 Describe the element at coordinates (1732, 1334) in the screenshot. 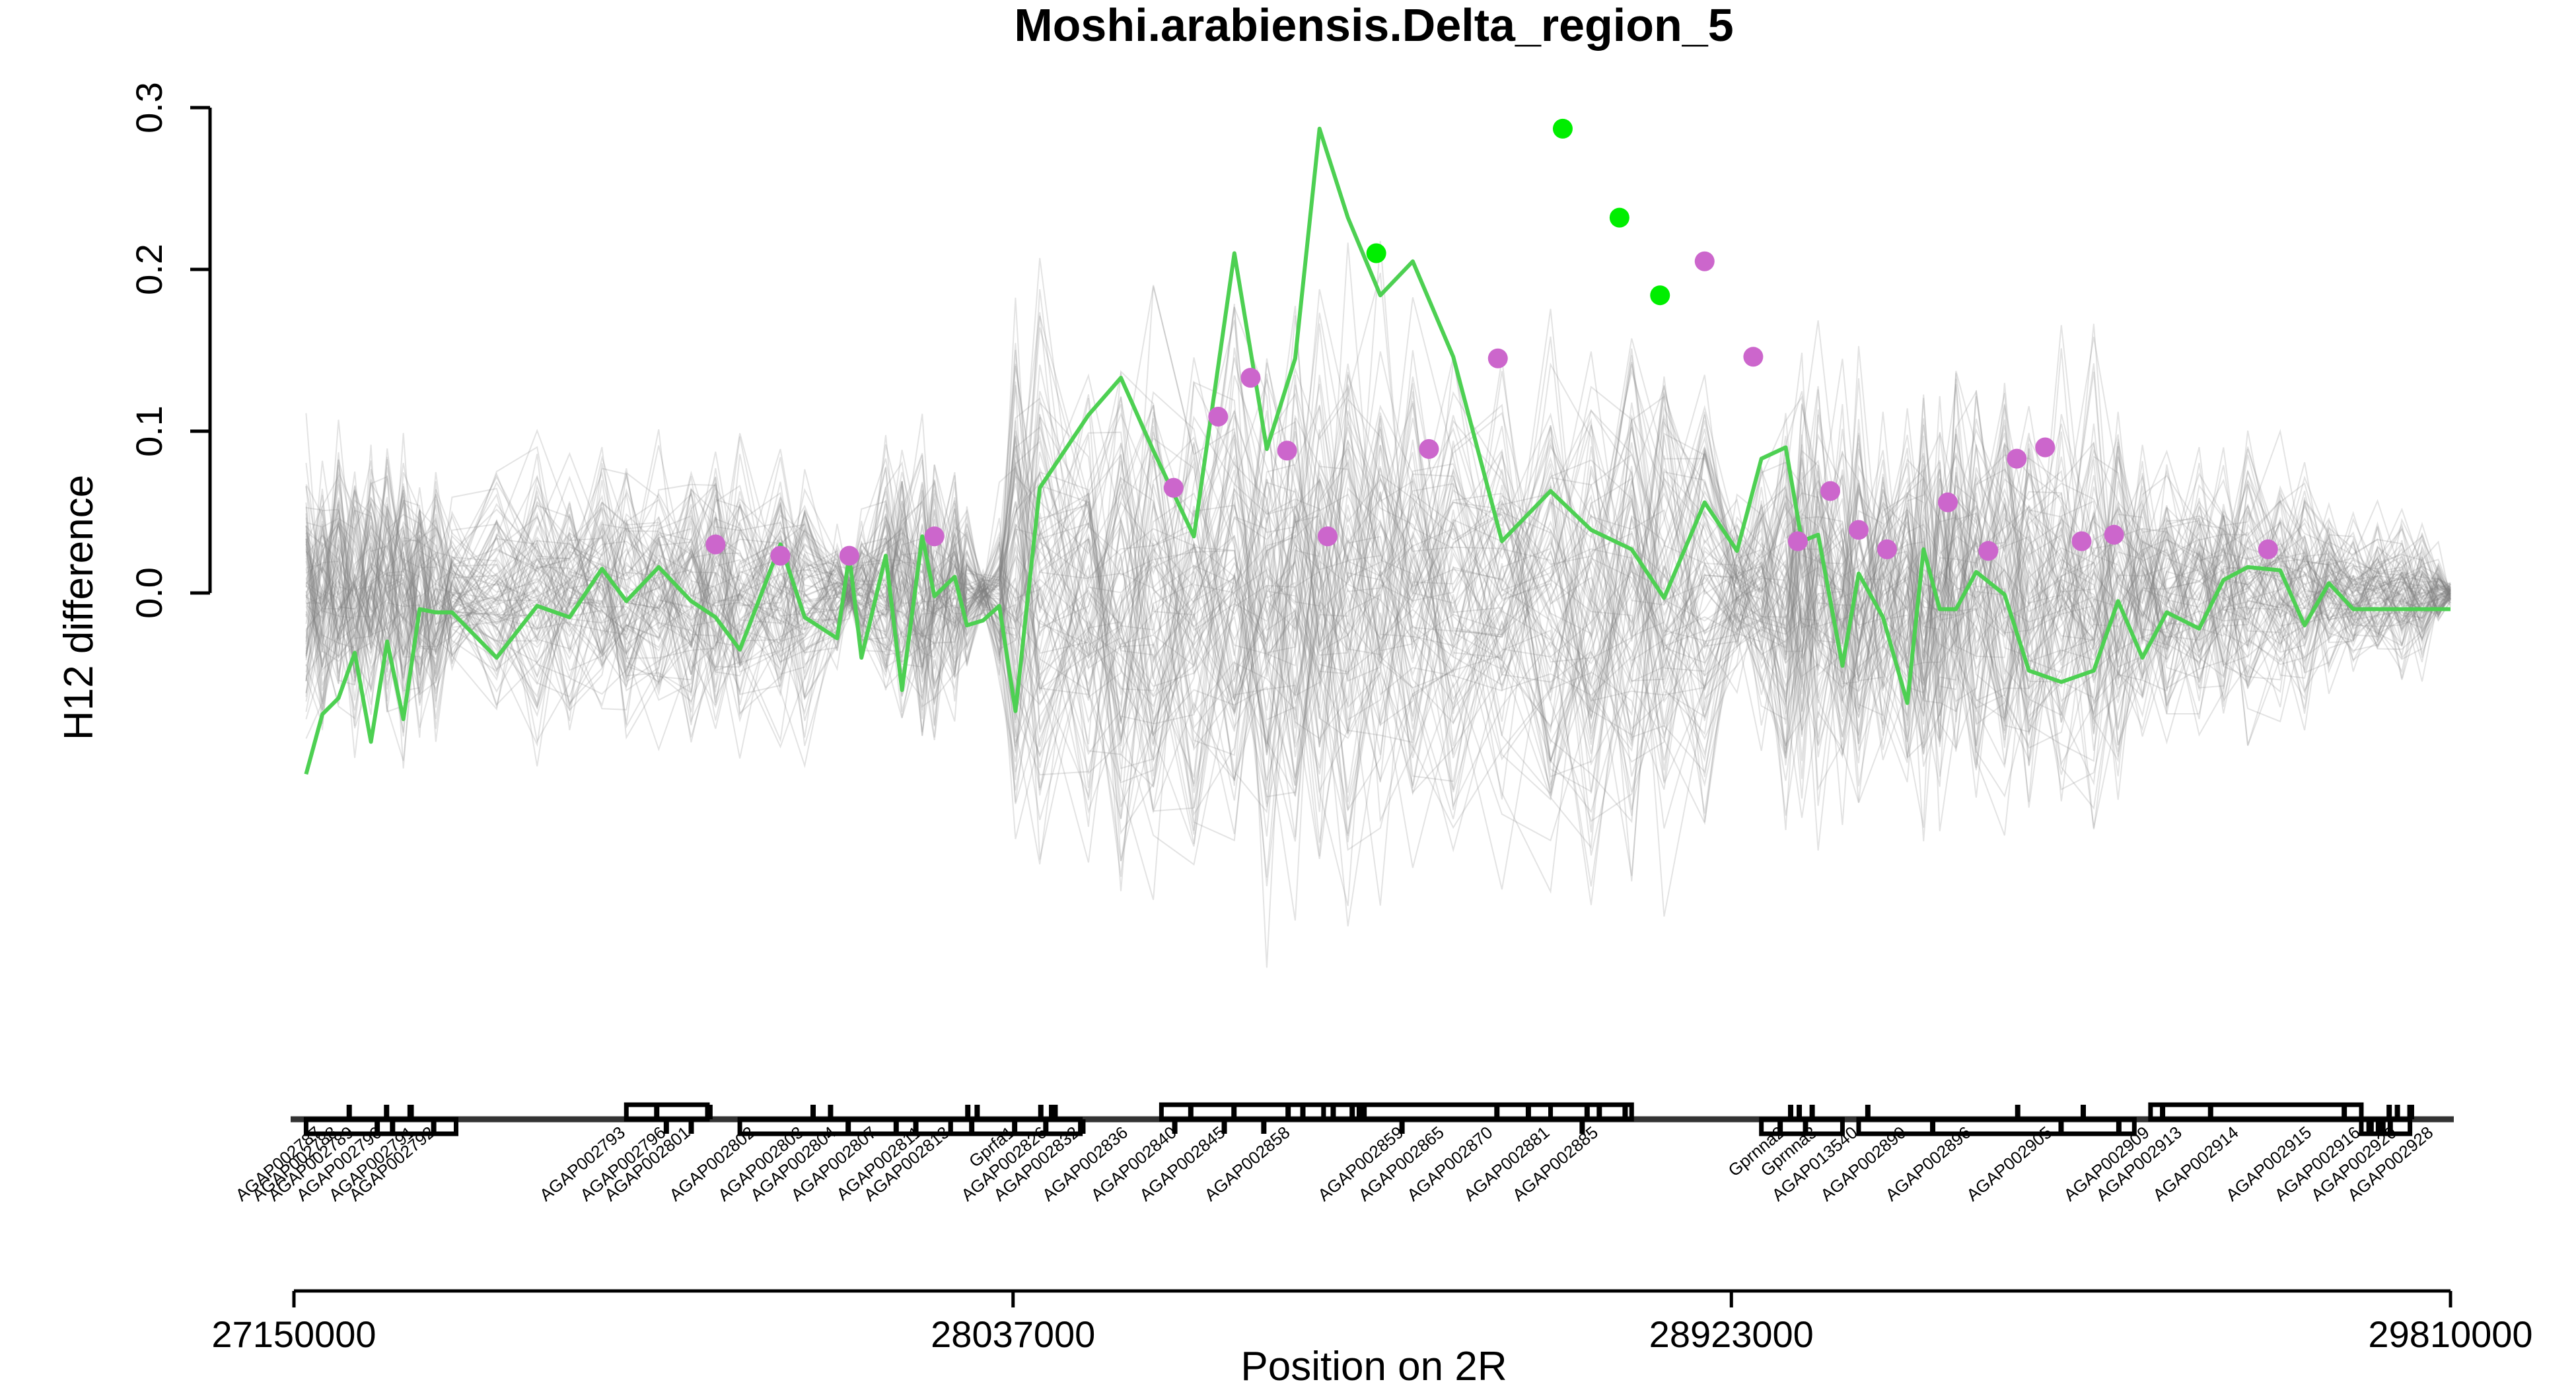

I see `x-tick-label: 28923000` at that location.